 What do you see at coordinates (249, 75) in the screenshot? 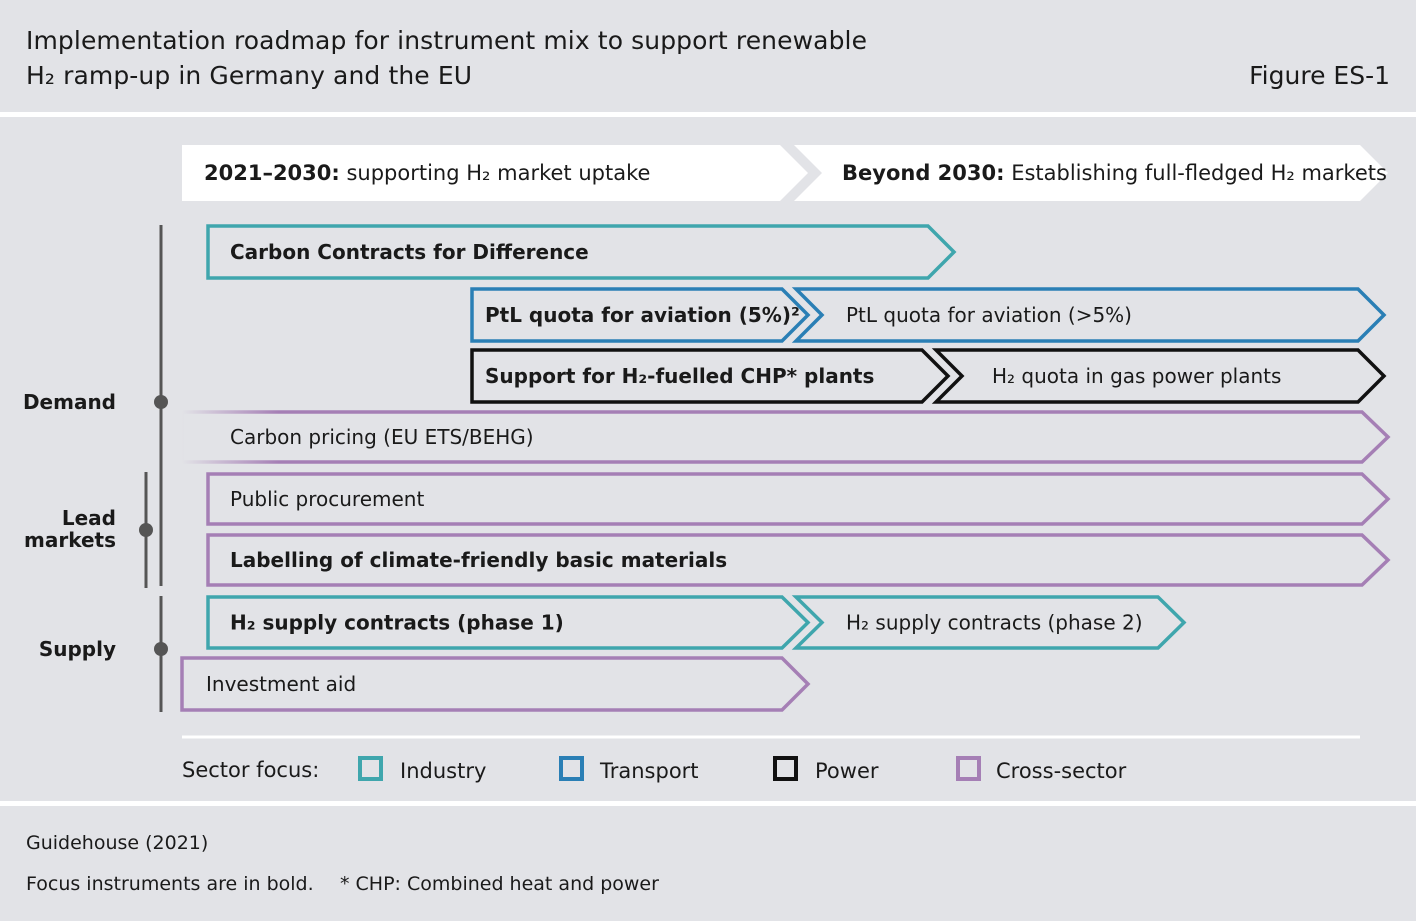
I see `figure-title-line-2: H₂ ramp-up in Germany and the EU` at bounding box center [249, 75].